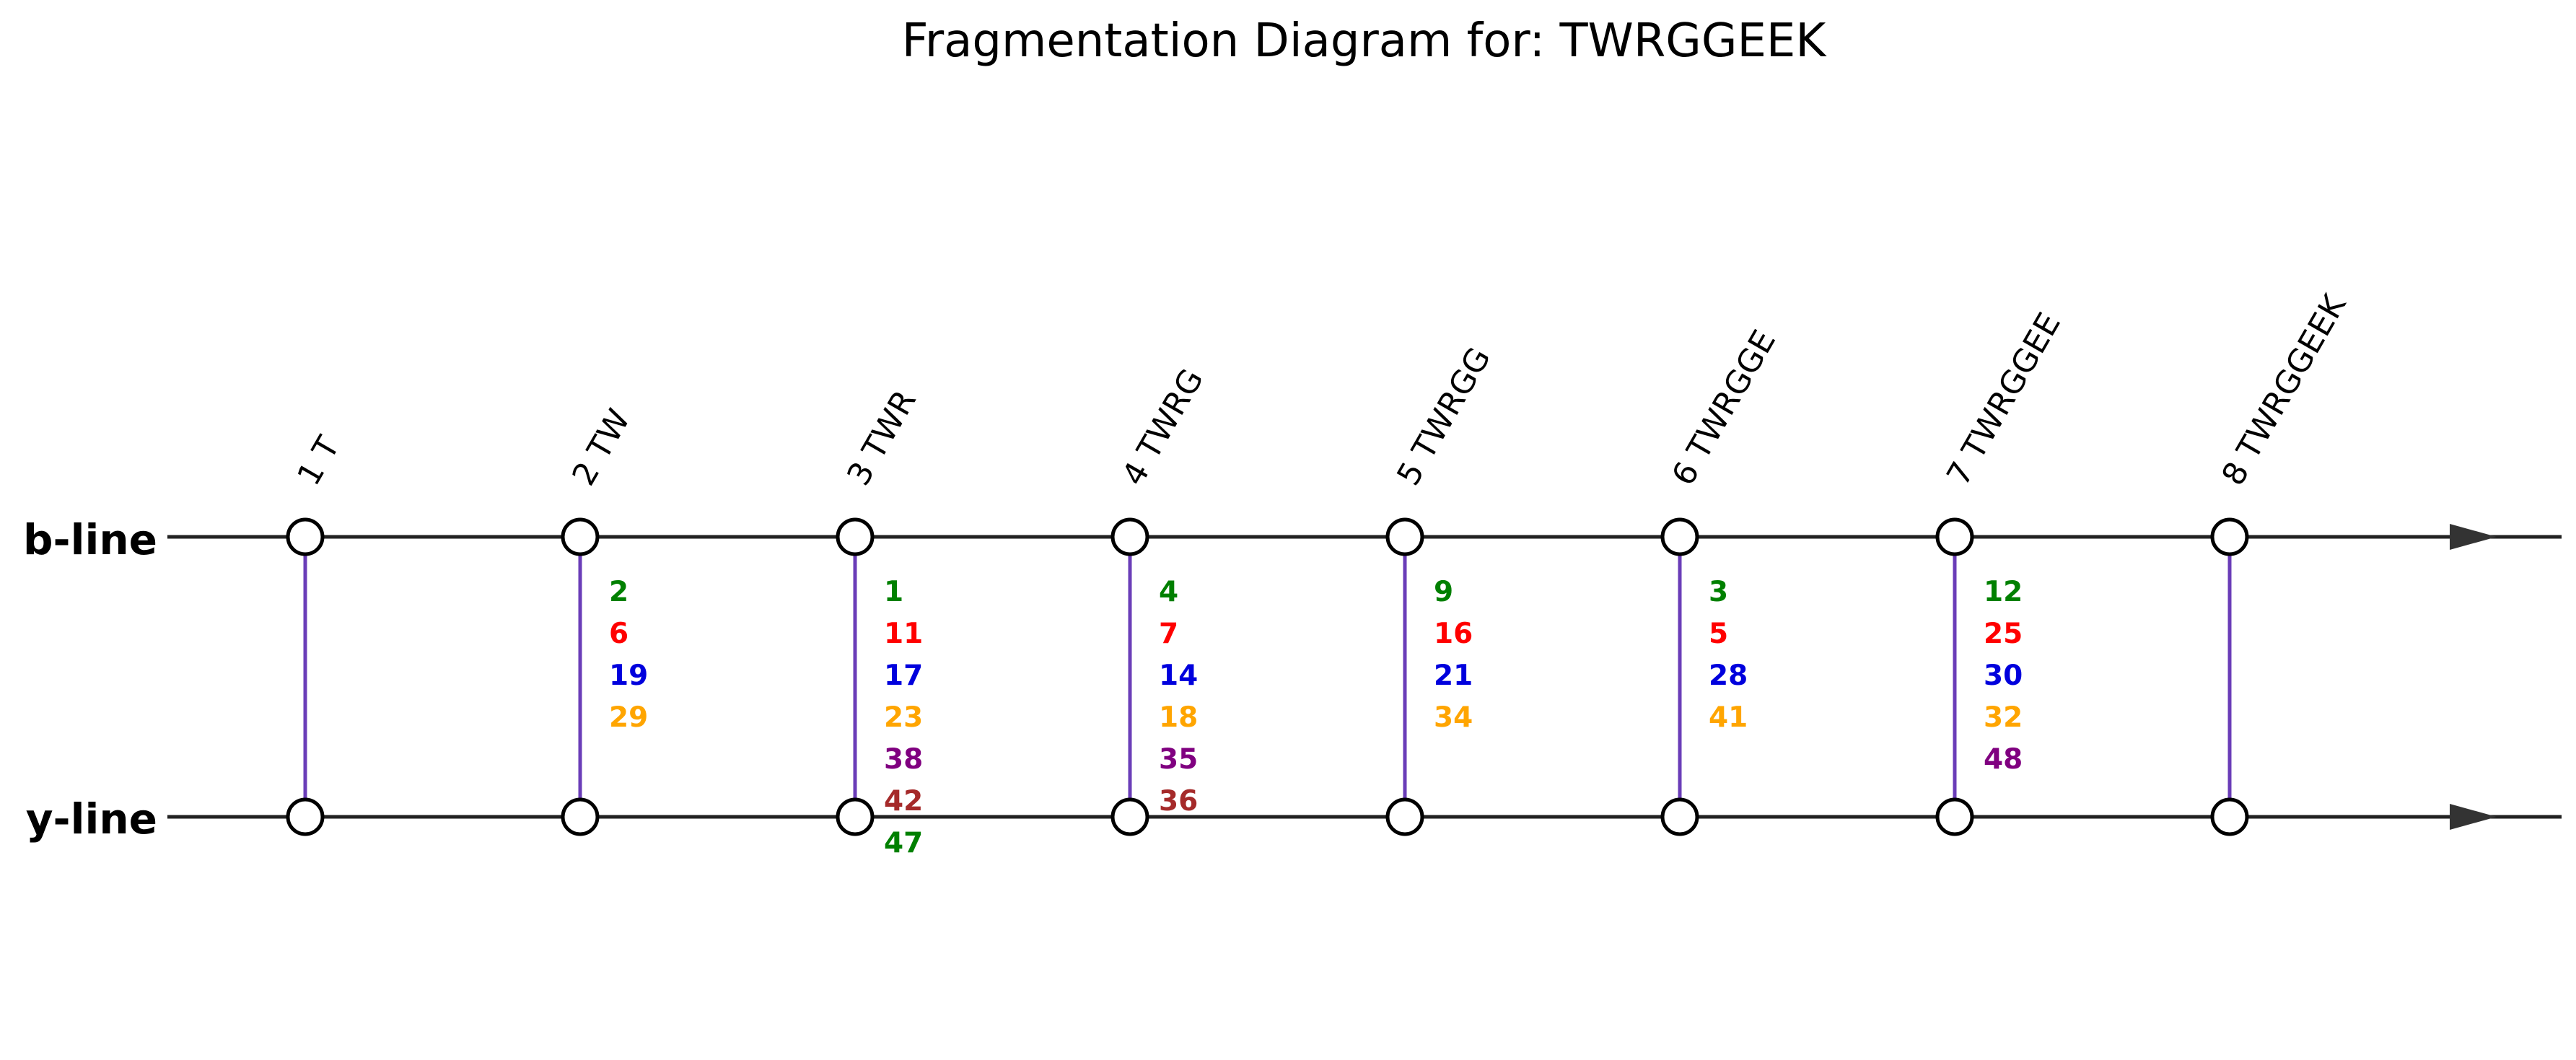 The height and width of the screenshot is (1060, 2576). What do you see at coordinates (1728, 676) in the screenshot?
I see `ion-number: 28` at bounding box center [1728, 676].